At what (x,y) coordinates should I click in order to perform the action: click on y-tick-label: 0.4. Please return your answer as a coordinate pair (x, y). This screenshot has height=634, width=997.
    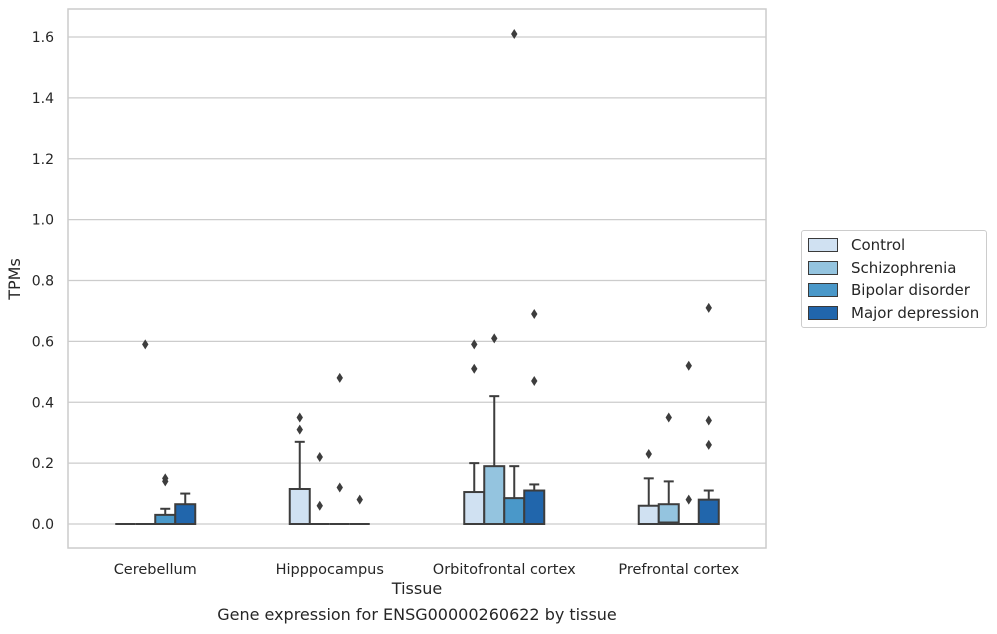
    Looking at the image, I should click on (43, 403).